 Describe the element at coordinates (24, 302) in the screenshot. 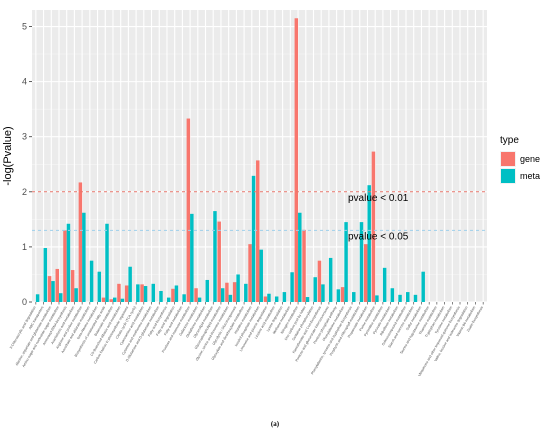

I see `y-tick-label: 0` at that location.